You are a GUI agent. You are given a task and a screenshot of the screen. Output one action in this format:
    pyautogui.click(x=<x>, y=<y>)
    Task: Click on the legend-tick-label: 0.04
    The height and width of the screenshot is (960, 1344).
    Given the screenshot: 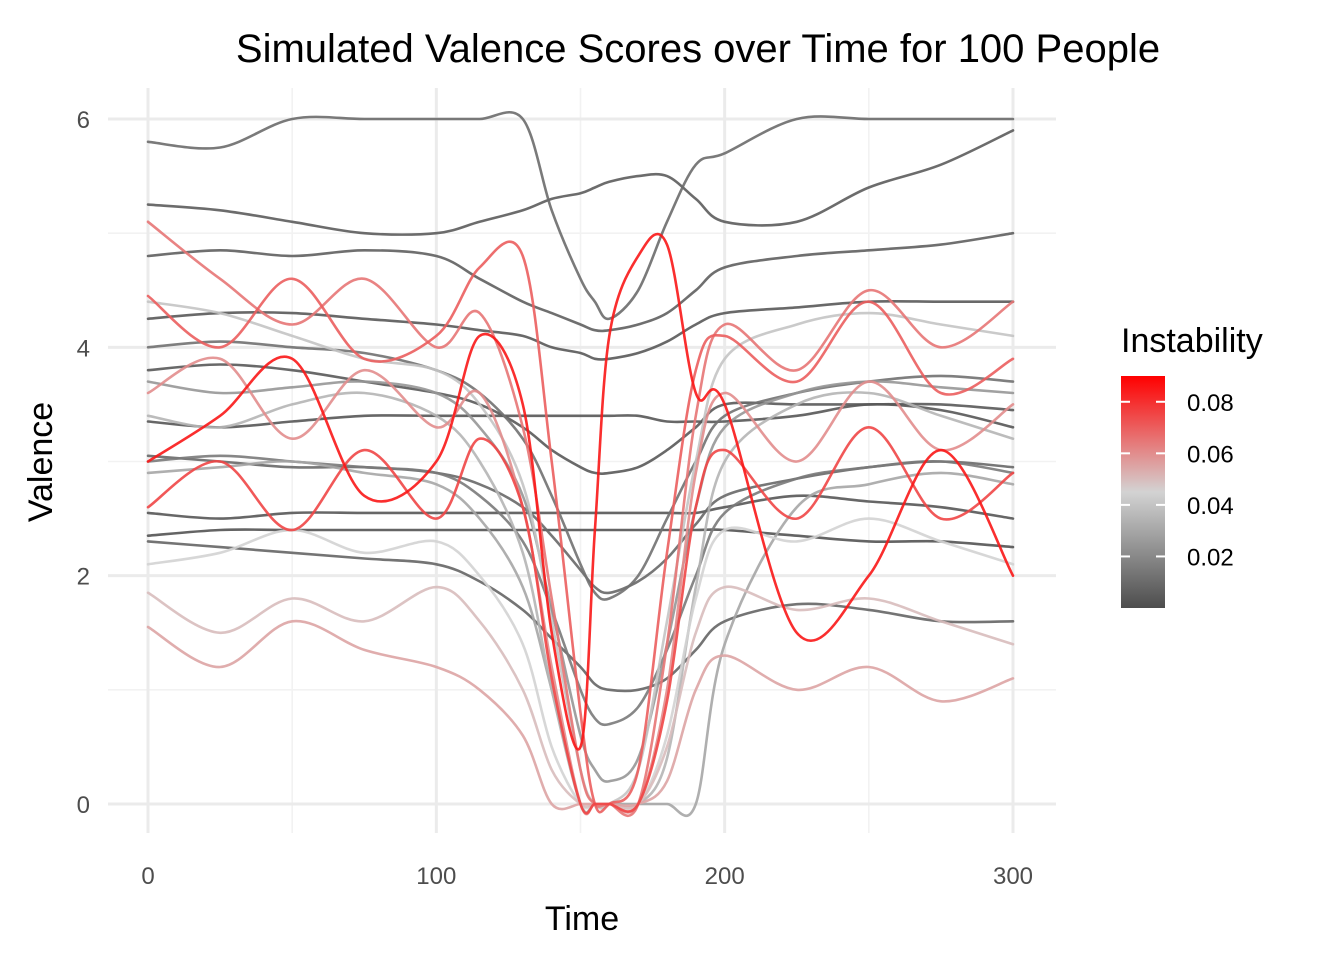 What is the action you would take?
    pyautogui.click(x=1210, y=506)
    